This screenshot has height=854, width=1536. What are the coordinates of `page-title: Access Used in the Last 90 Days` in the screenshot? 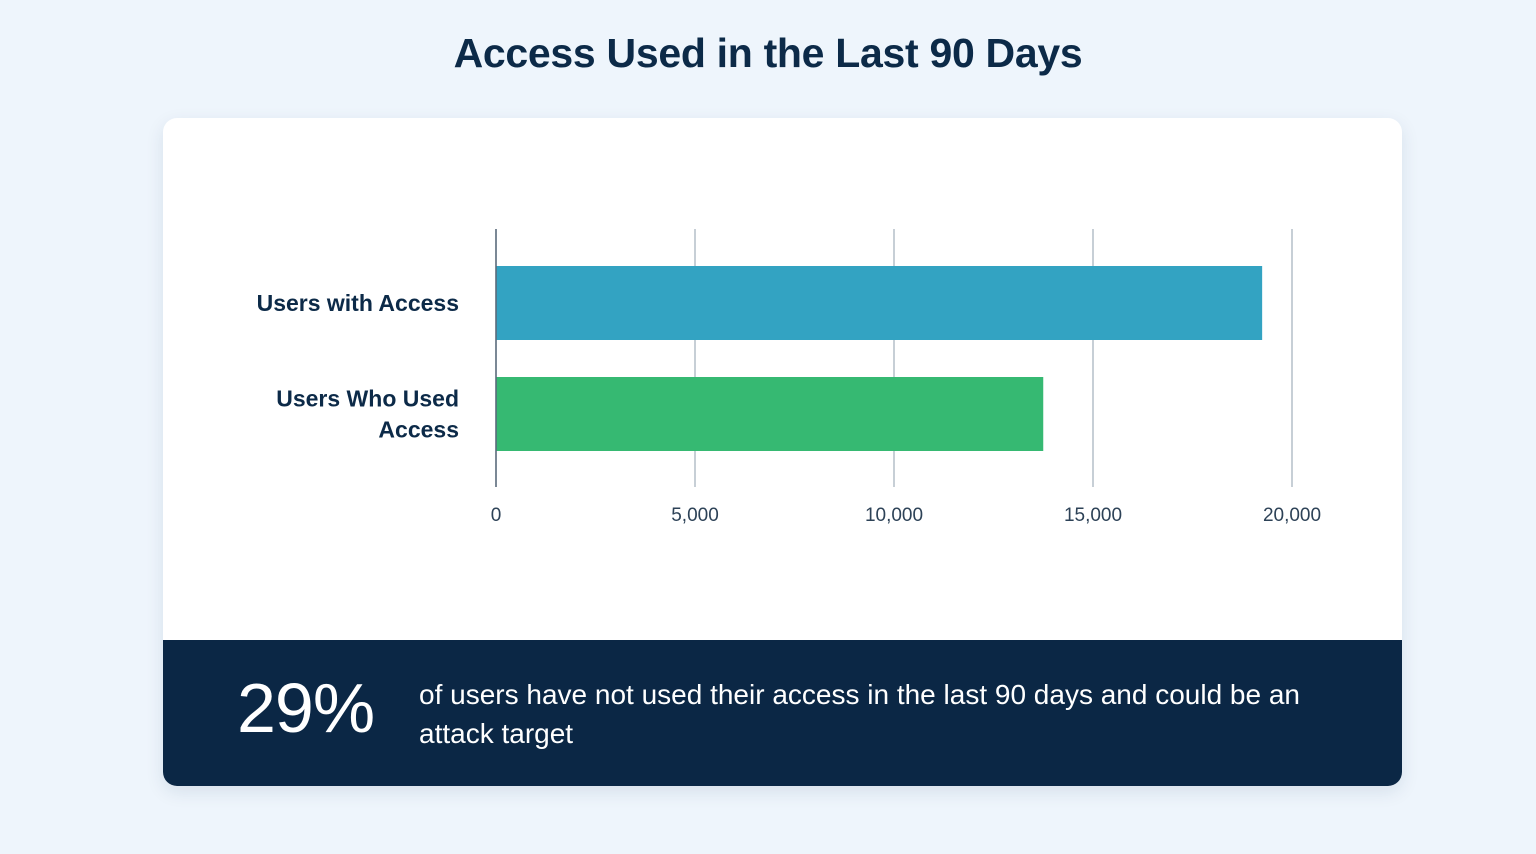 It's located at (768, 53).